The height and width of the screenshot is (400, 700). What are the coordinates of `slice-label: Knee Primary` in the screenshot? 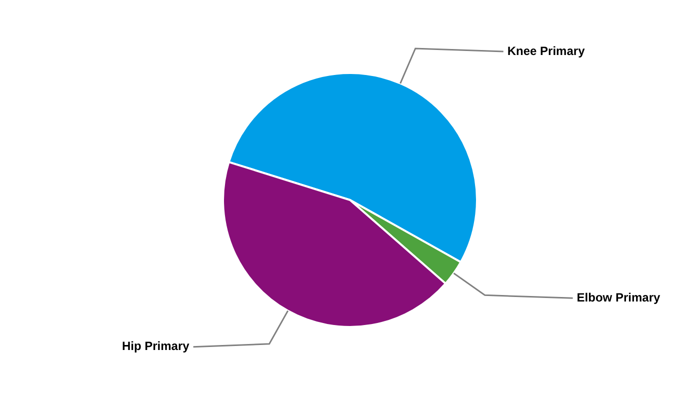 It's located at (546, 51).